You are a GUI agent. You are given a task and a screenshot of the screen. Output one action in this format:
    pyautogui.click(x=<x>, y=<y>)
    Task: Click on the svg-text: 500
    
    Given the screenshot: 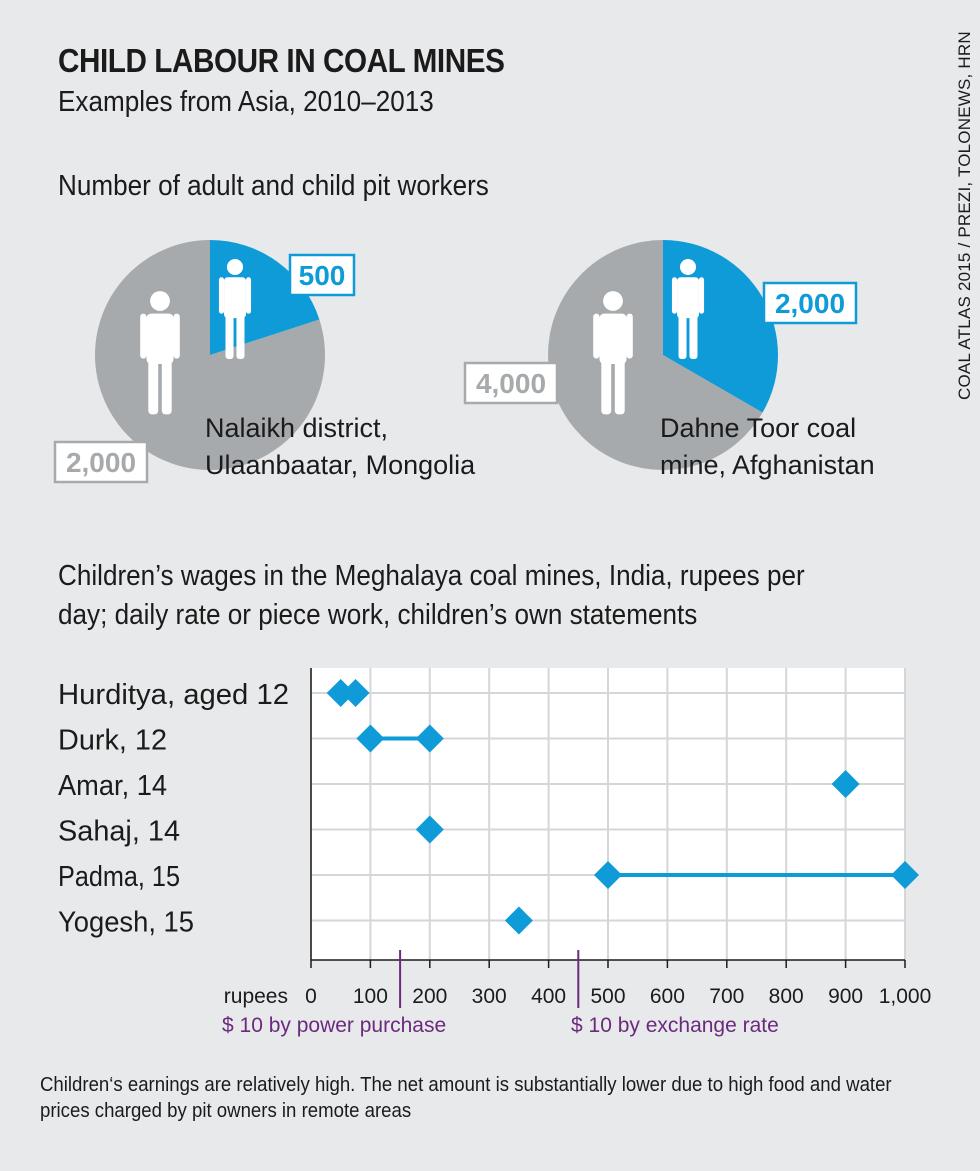 What is the action you would take?
    pyautogui.click(x=322, y=275)
    